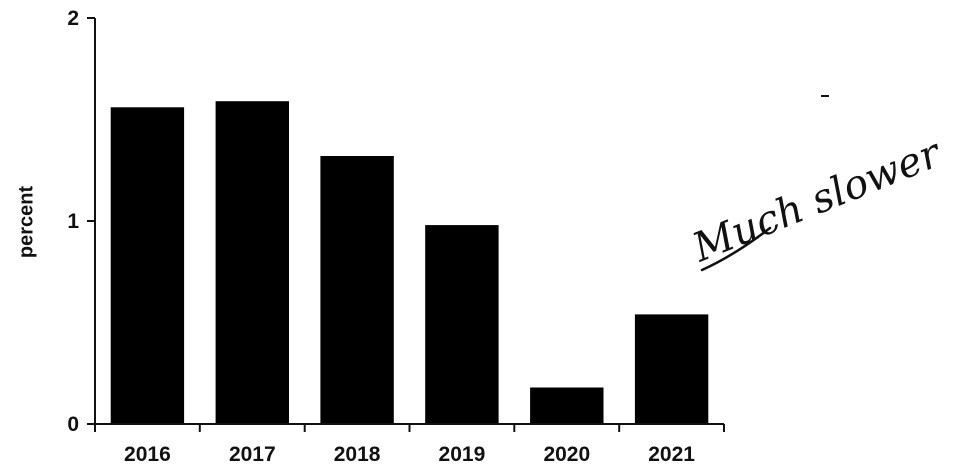 The width and height of the screenshot is (971, 474). I want to click on x-tick-label-2020: 2020, so click(566, 454).